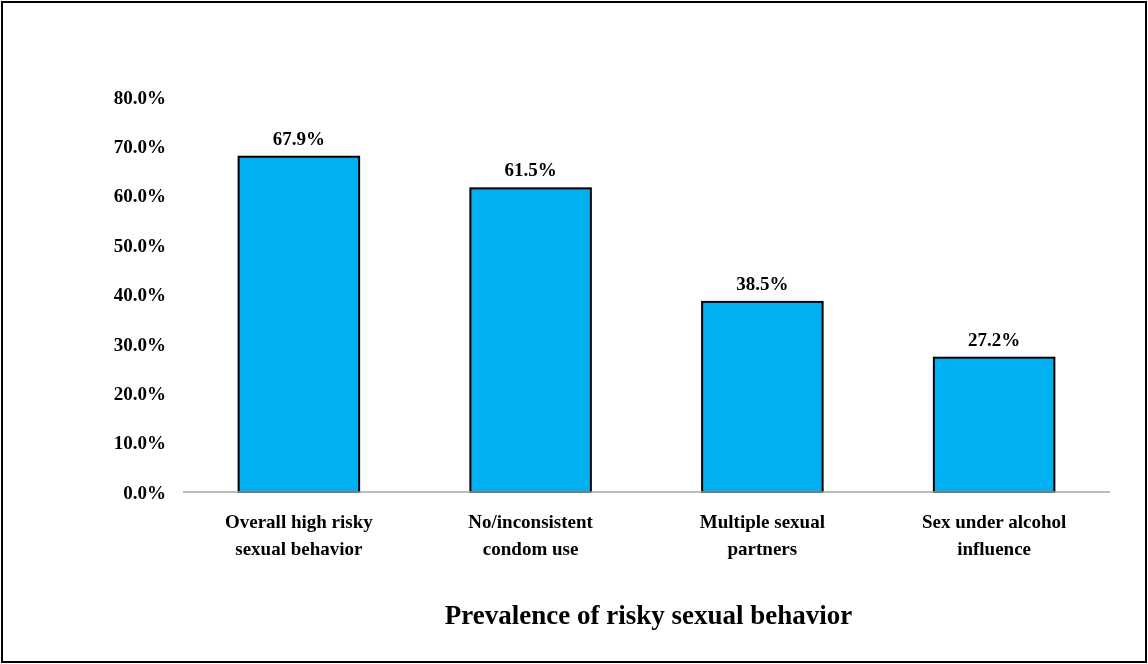  I want to click on y-tick-label: 10.0%, so click(139, 443).